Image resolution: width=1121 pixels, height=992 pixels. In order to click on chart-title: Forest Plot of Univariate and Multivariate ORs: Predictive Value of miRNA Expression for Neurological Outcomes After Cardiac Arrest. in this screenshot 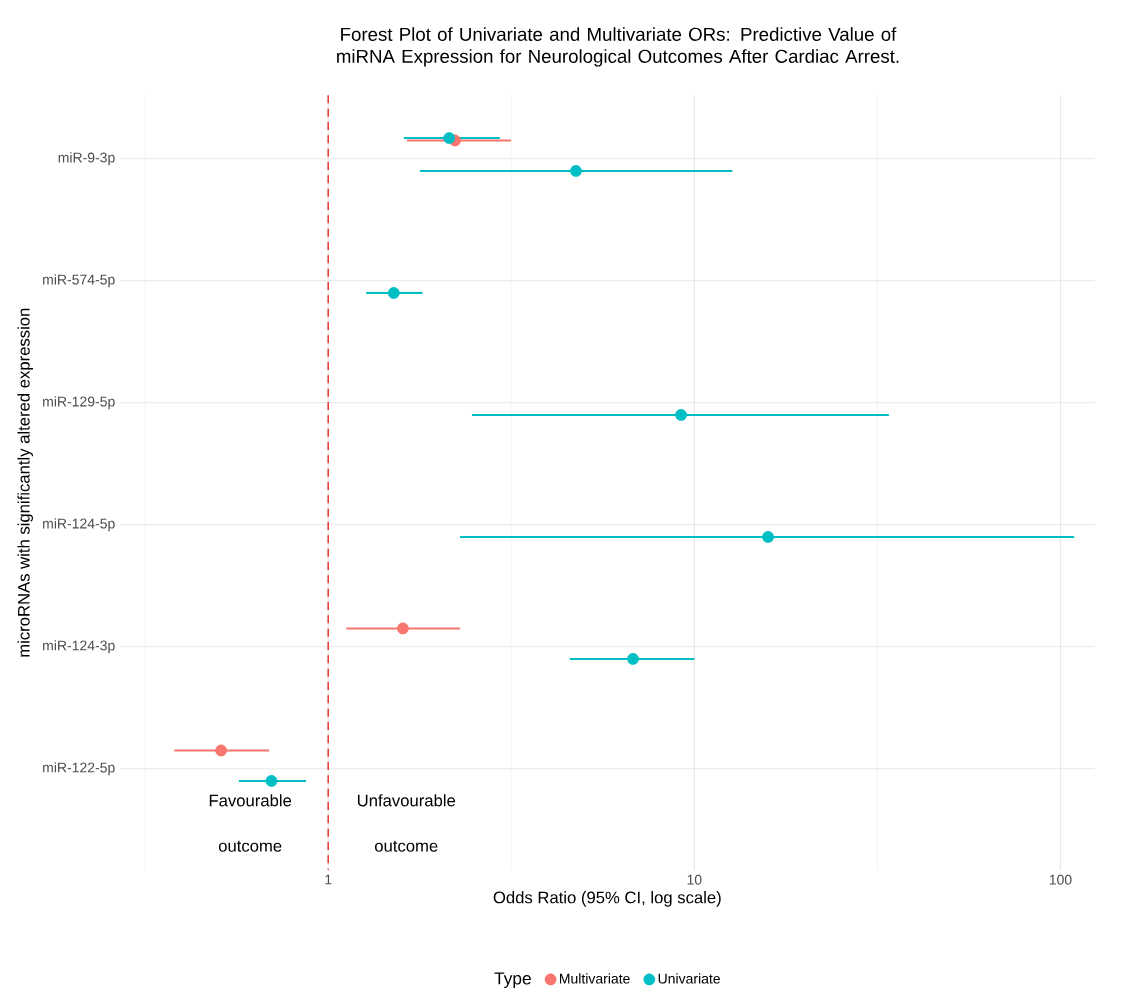, I will do `click(618, 47)`.